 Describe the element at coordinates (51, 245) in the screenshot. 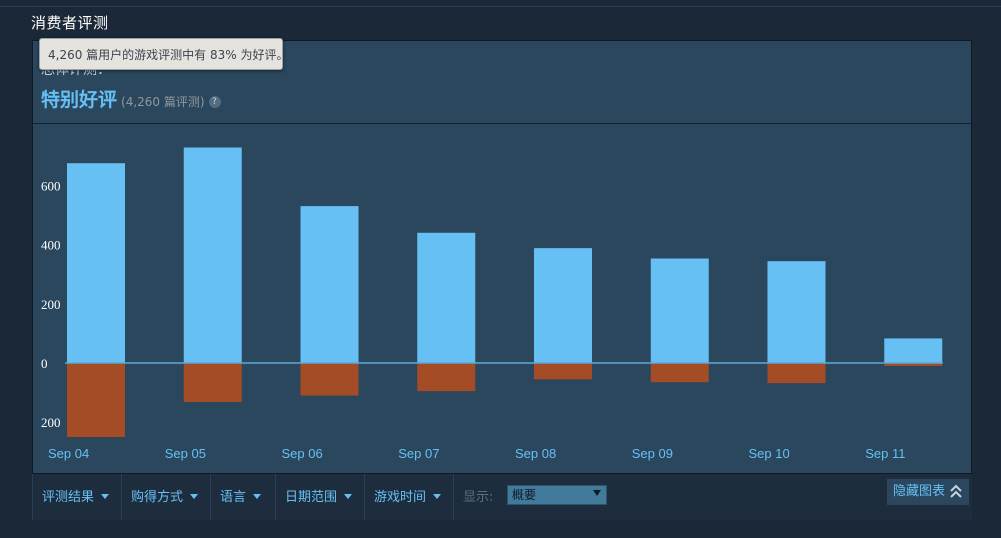

I see `y-tick-label: 400` at that location.